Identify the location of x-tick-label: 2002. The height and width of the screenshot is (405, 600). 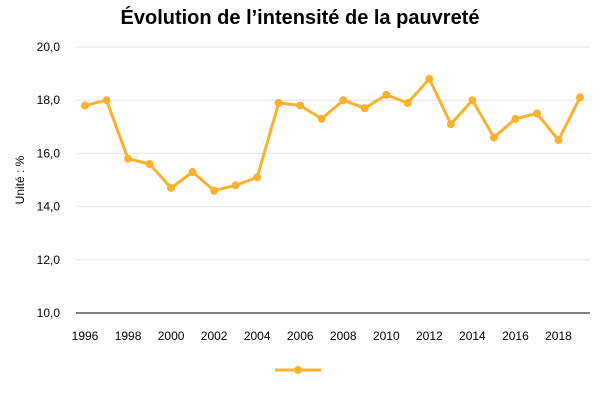
(214, 336).